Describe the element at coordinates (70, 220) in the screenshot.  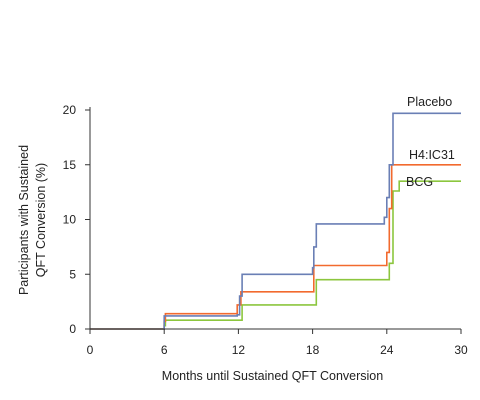
I see `y-tick-label: 10` at that location.